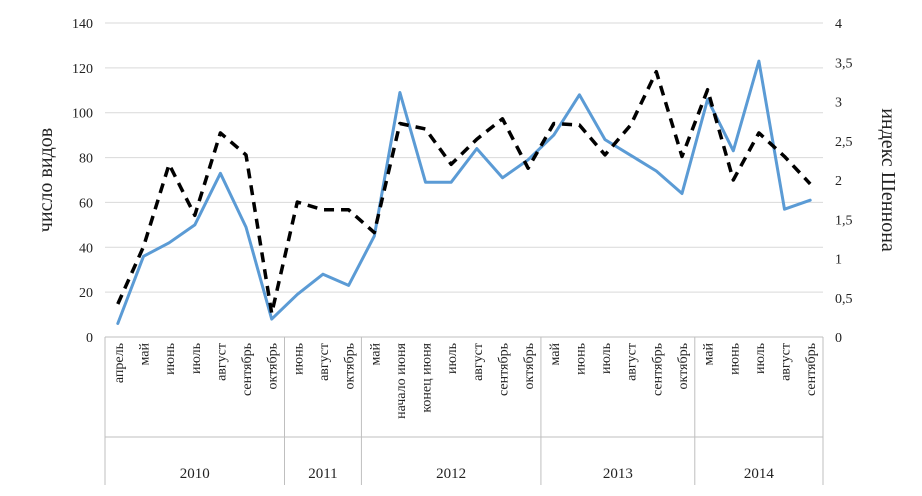  I want to click on group-label: 2013, so click(618, 474).